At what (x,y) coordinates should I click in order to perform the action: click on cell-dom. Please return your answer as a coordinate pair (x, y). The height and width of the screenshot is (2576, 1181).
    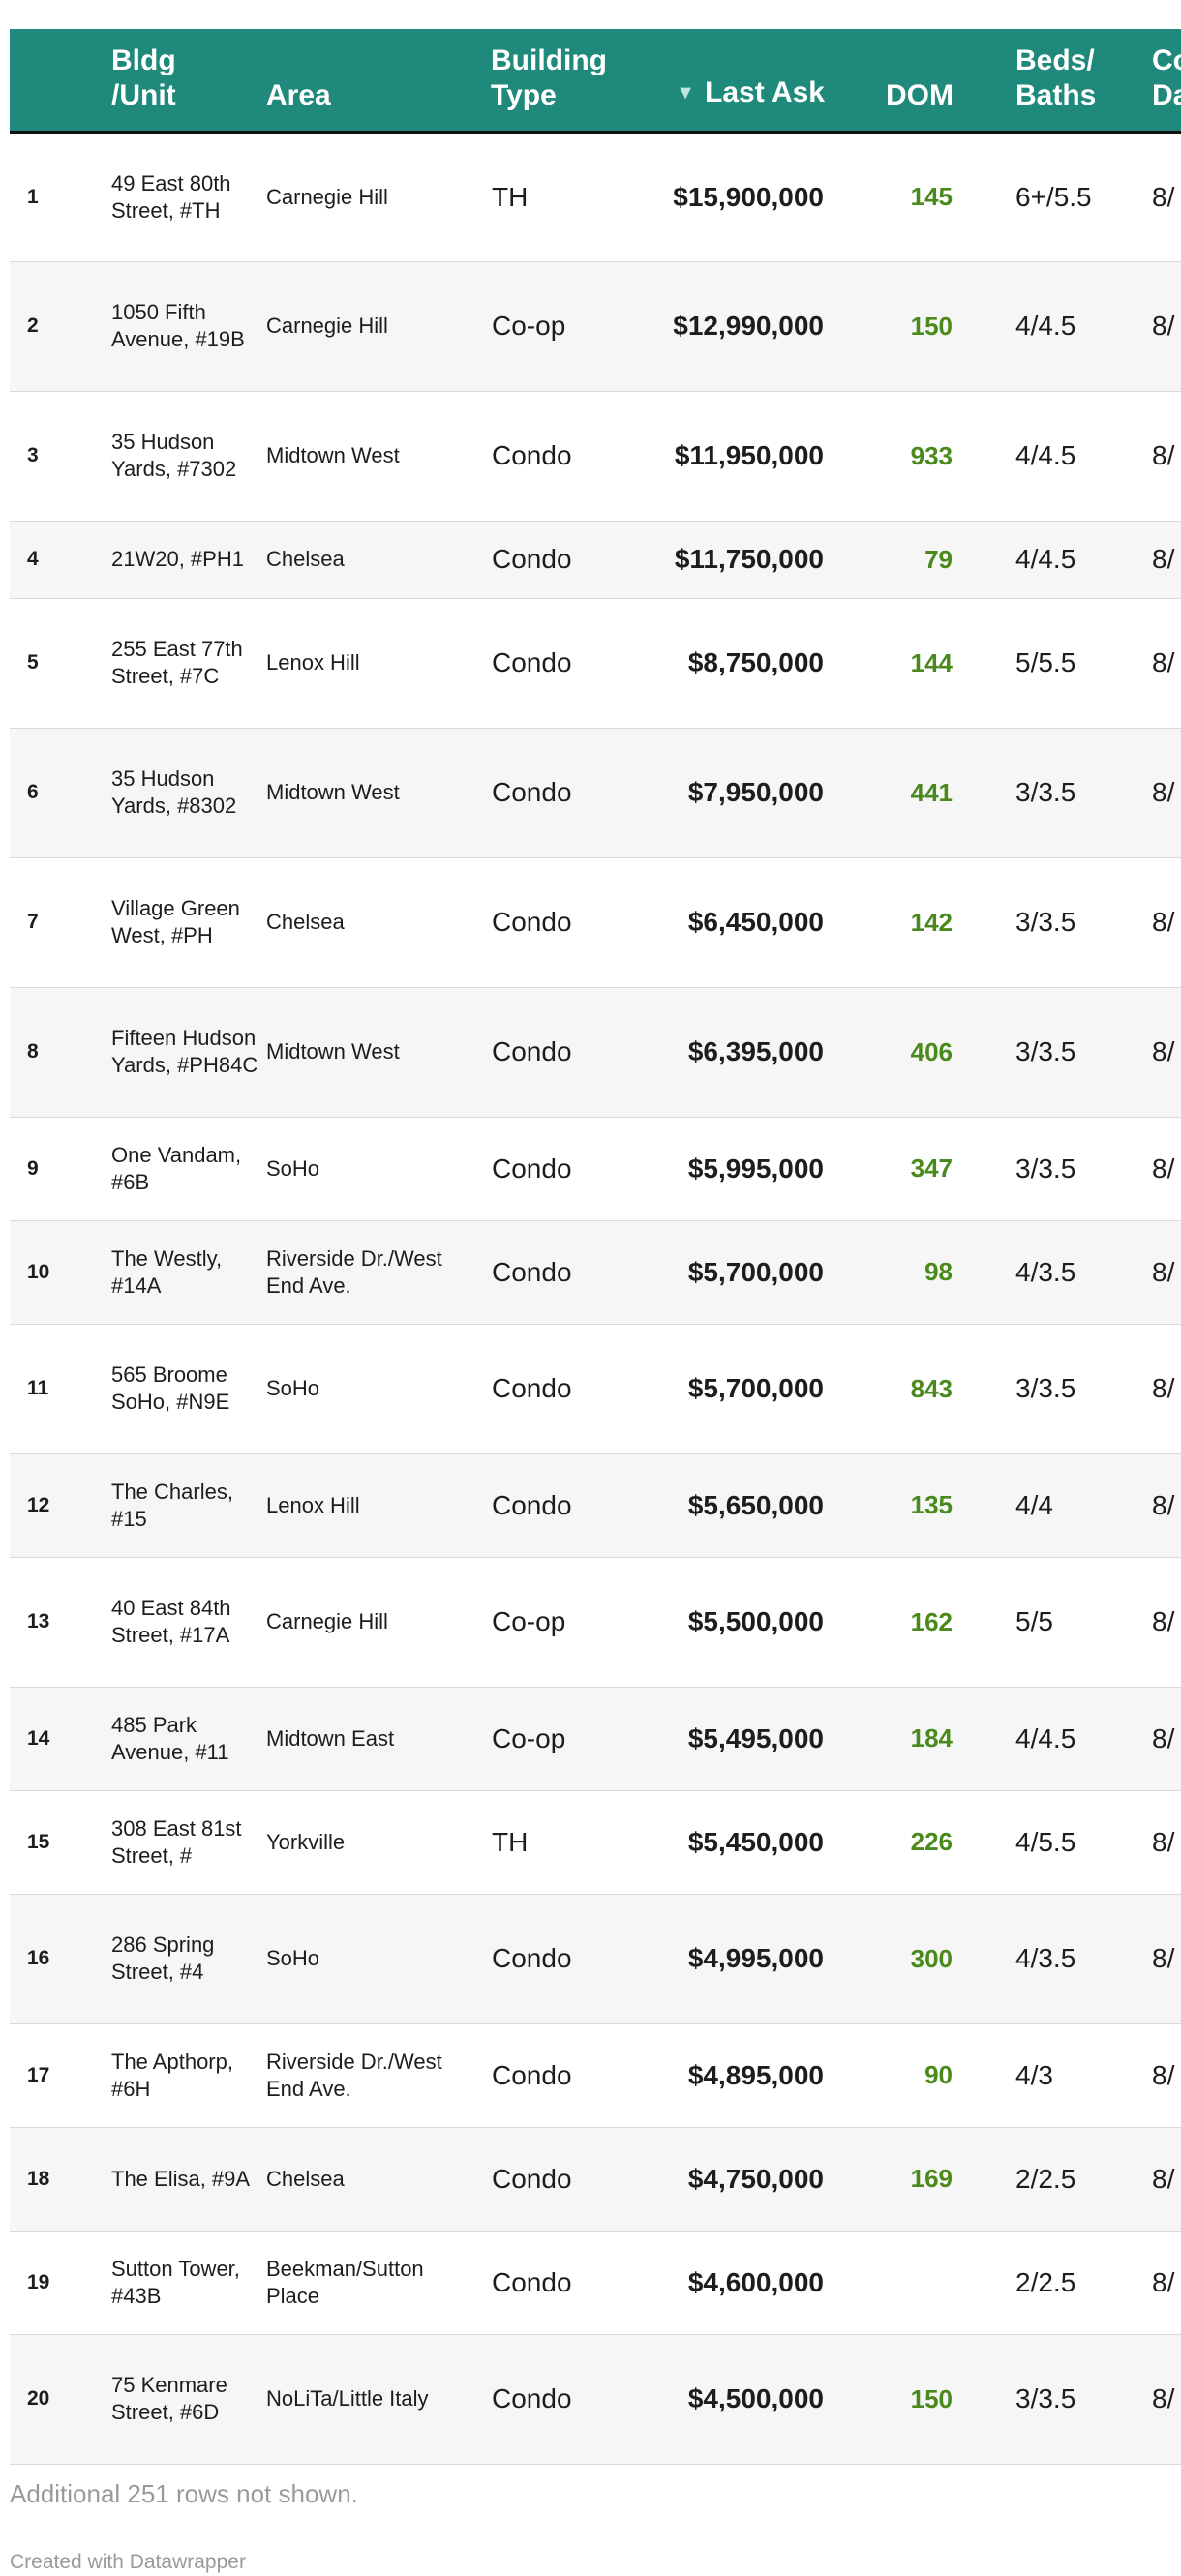
    Looking at the image, I should click on (889, 2283).